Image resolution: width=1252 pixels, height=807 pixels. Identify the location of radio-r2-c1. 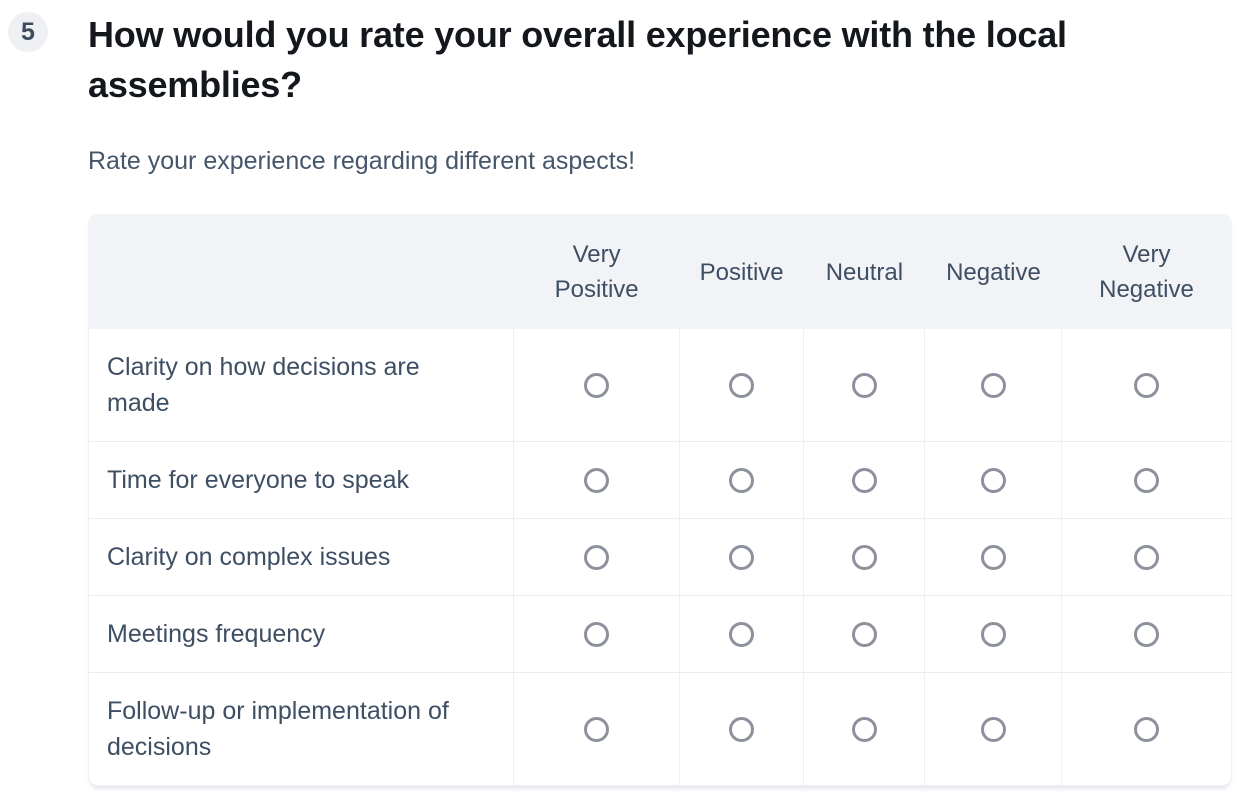
(742, 557).